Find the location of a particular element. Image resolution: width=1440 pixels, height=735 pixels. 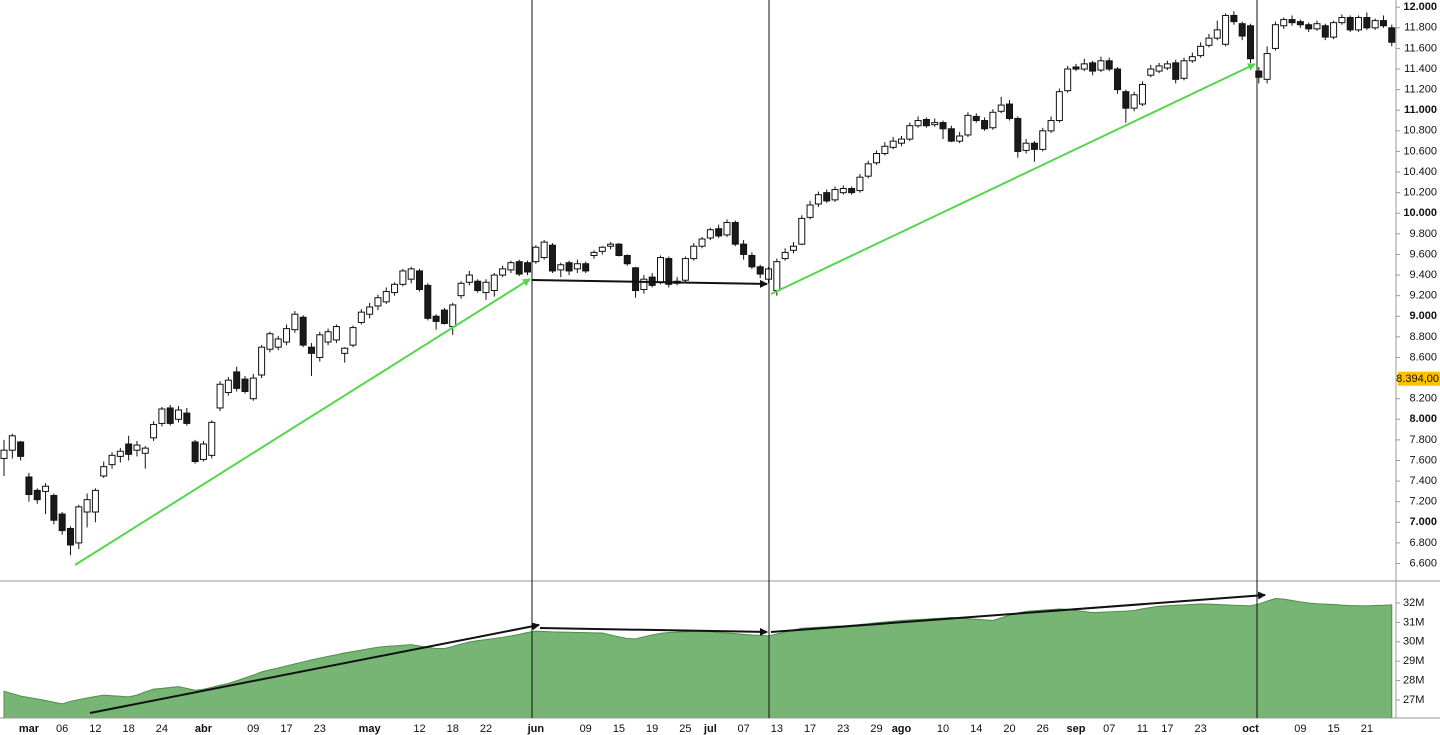

y-tick-label: 9.600 is located at coordinates (1423, 254).